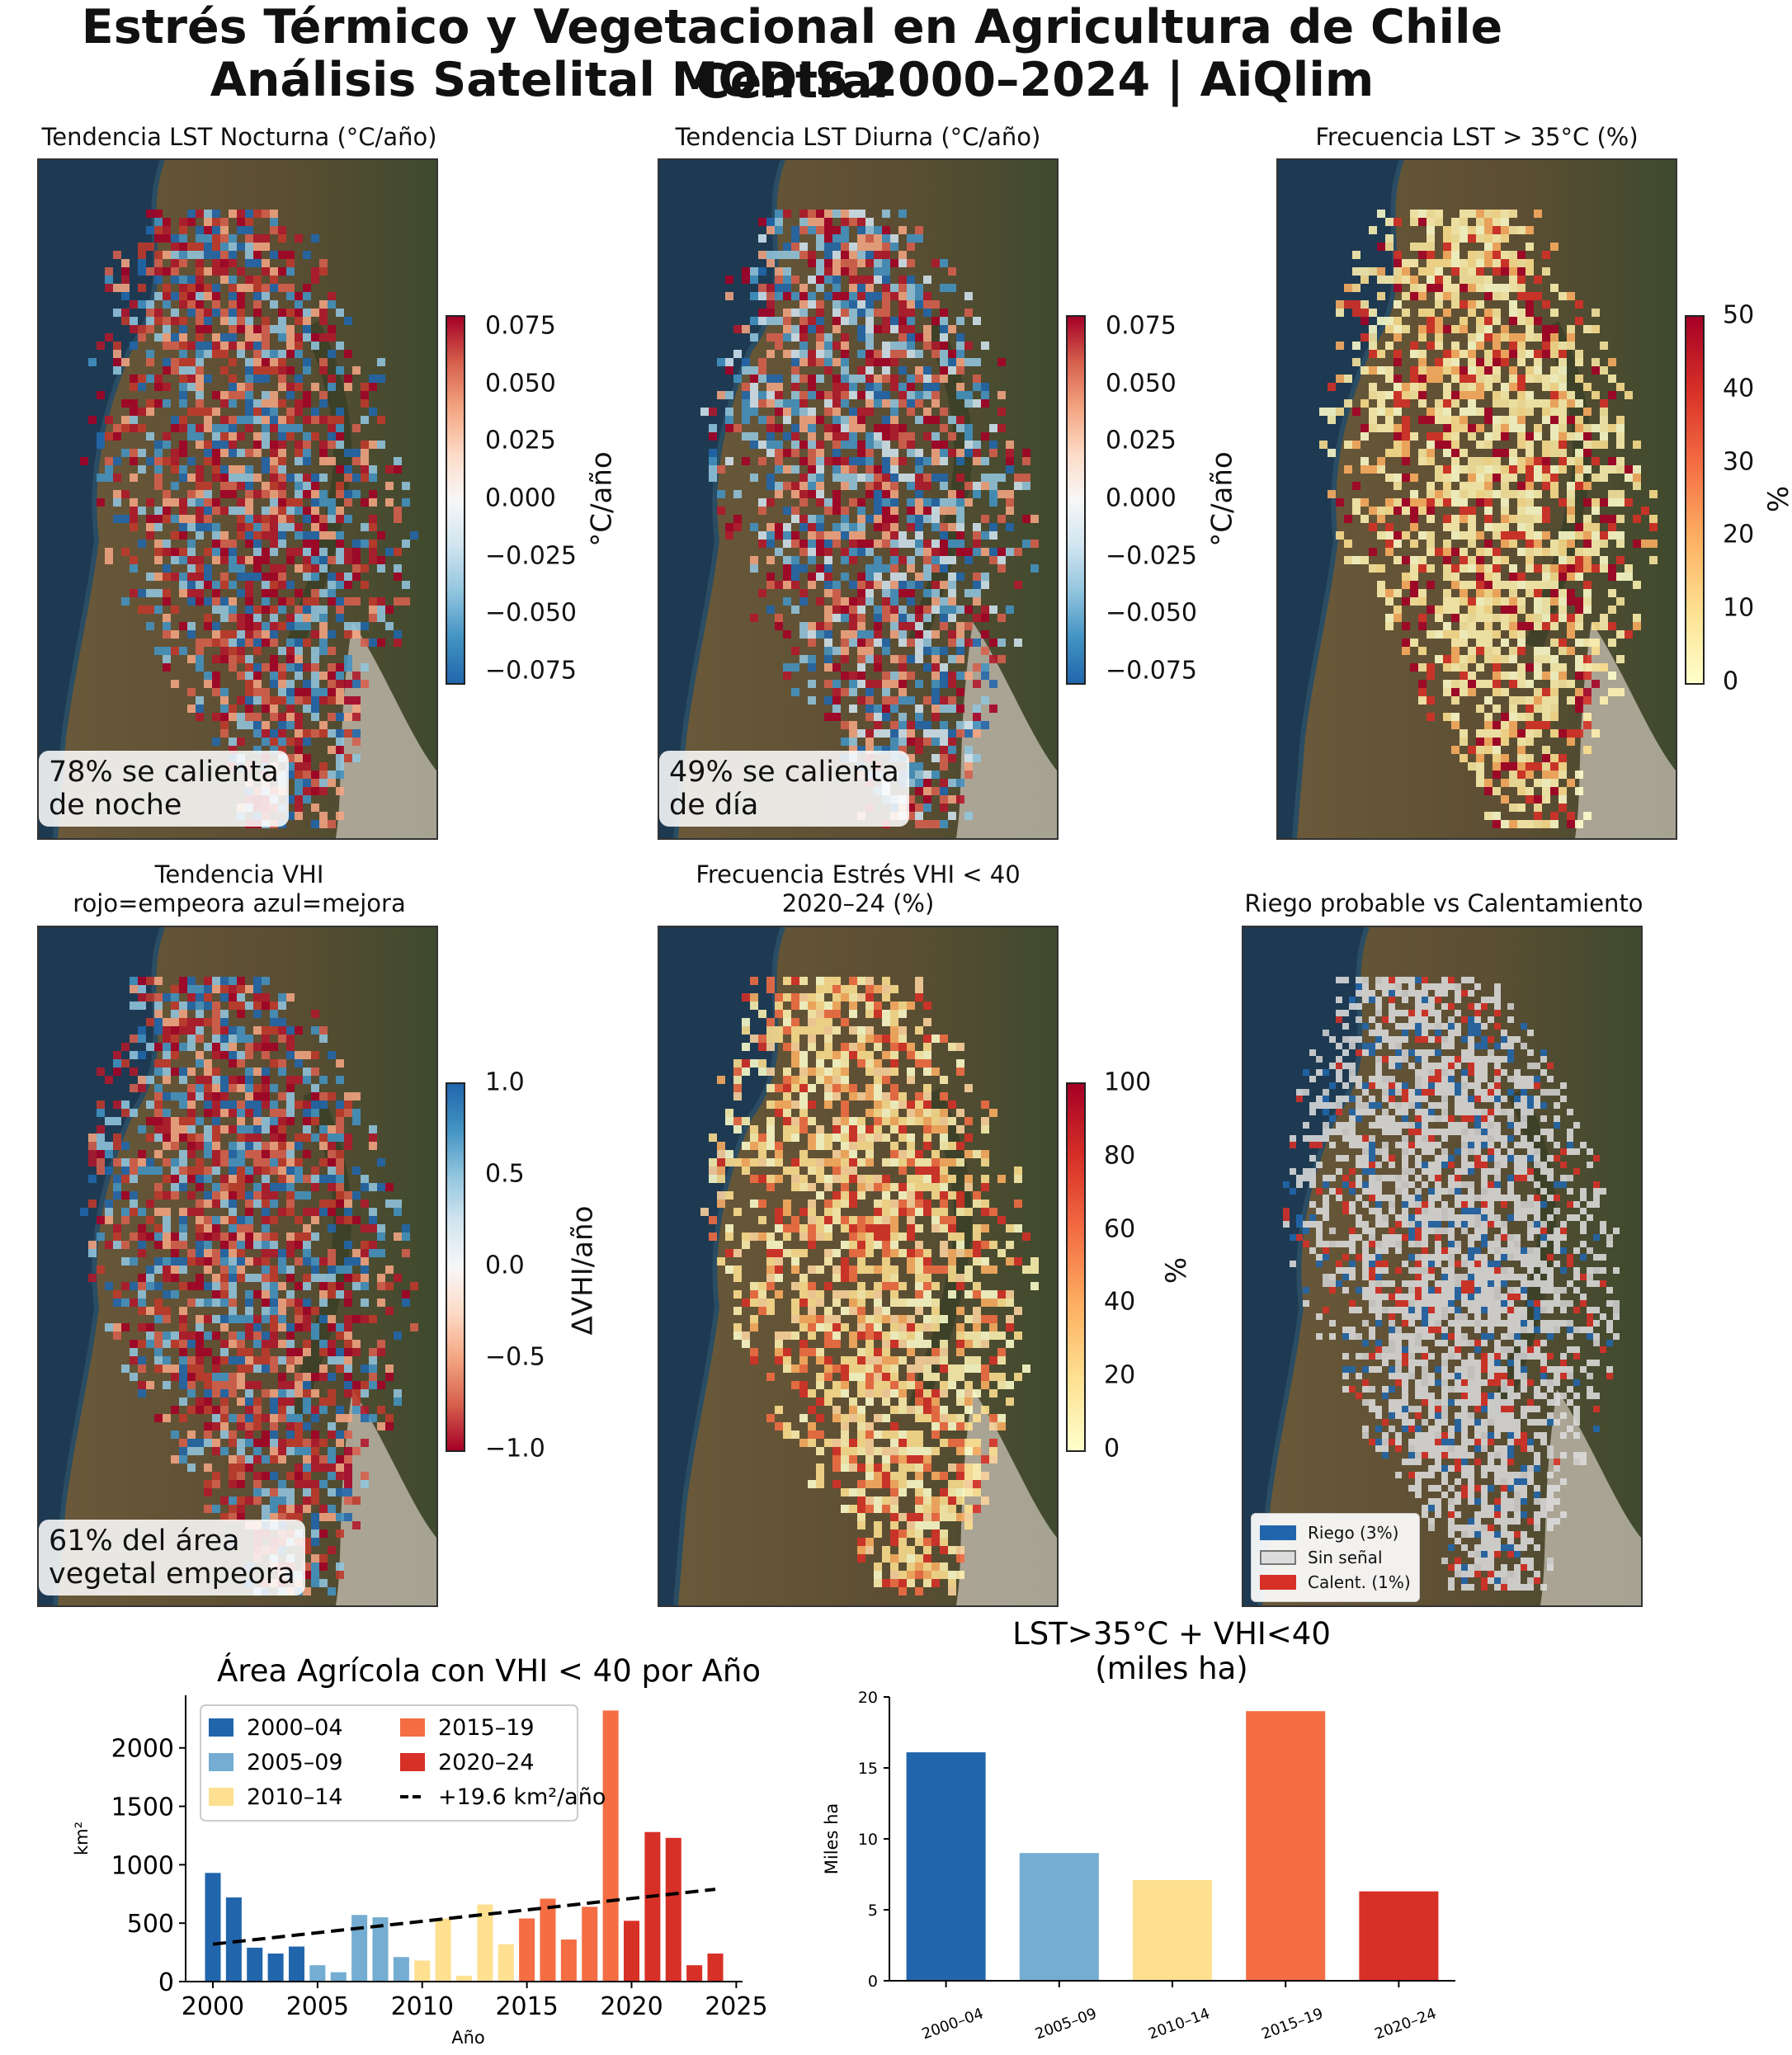 This screenshot has width=1792, height=2055. Describe the element at coordinates (858, 137) in the screenshot. I see `lst-day-title: Tendencia LST Diurna (°C/año)` at that location.